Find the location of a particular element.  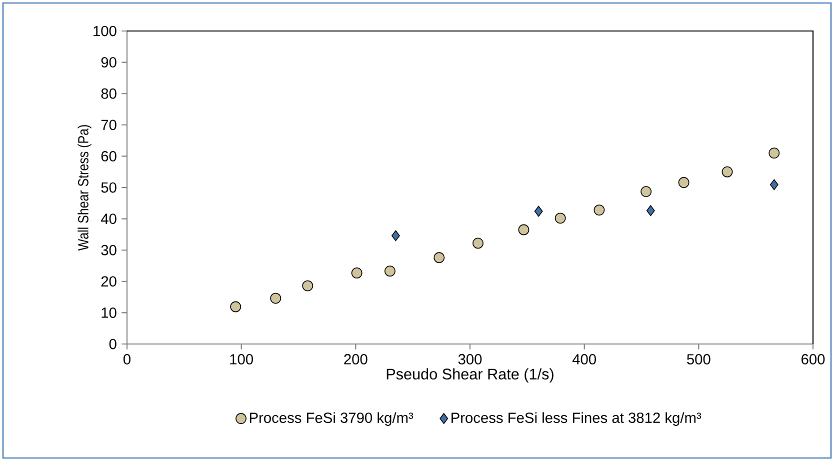

y-tick-label: 40 is located at coordinates (108, 219).